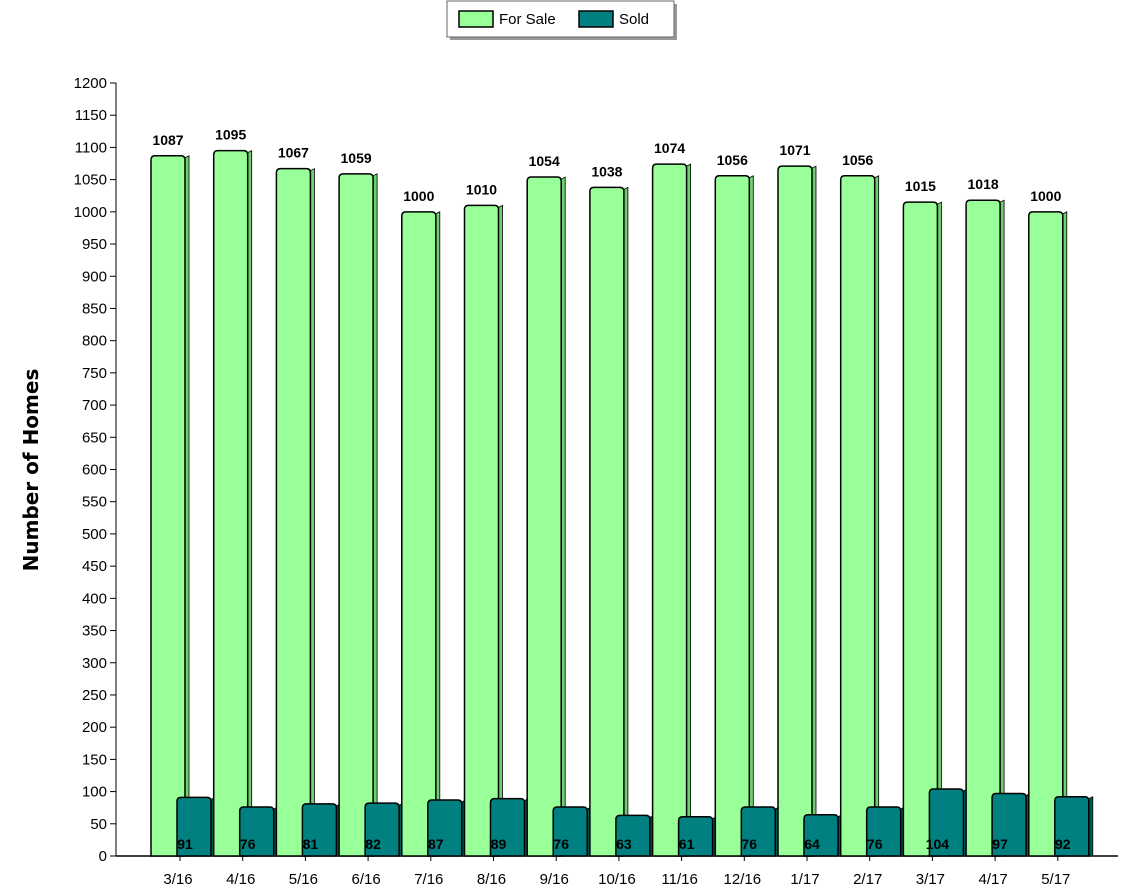 Image resolution: width=1141 pixels, height=895 pixels. What do you see at coordinates (230, 135) in the screenshot?
I see `for-sale-value-label: 1095` at bounding box center [230, 135].